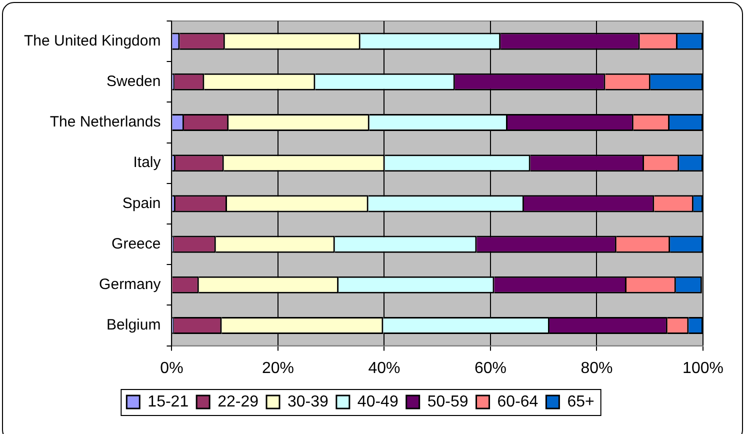 This screenshot has width=749, height=434. I want to click on legend-label: 60-64, so click(517, 401).